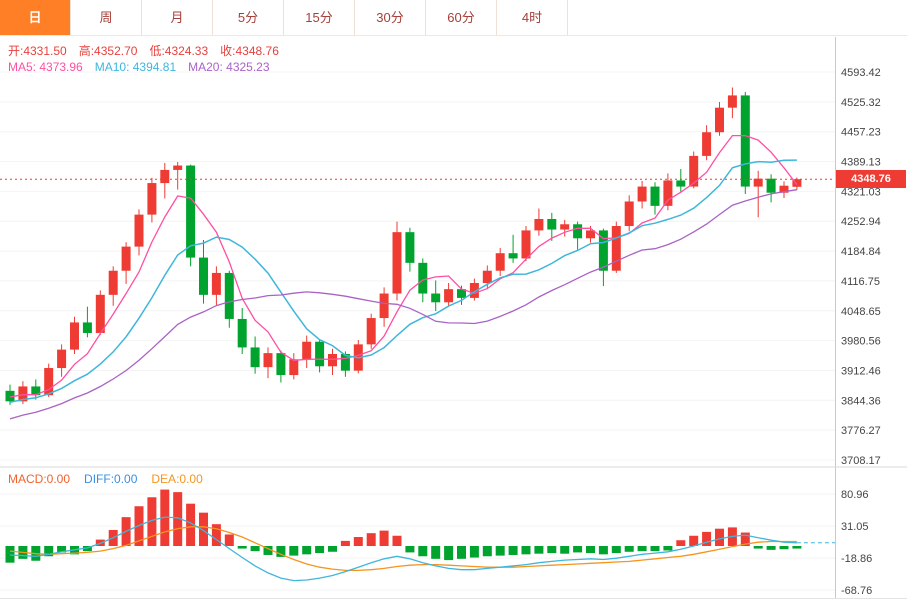  What do you see at coordinates (861, 461) in the screenshot?
I see `price-axis-label: 3708.17` at bounding box center [861, 461].